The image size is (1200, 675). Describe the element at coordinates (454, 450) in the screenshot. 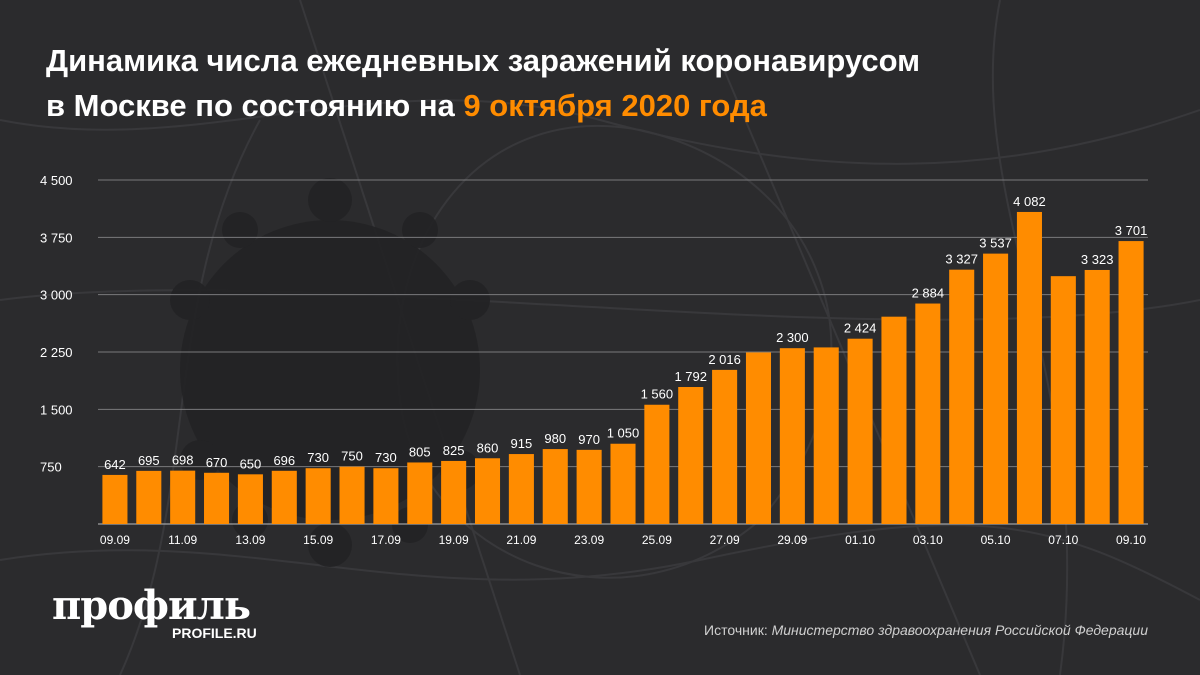

I see `bar-value-label: 825` at that location.